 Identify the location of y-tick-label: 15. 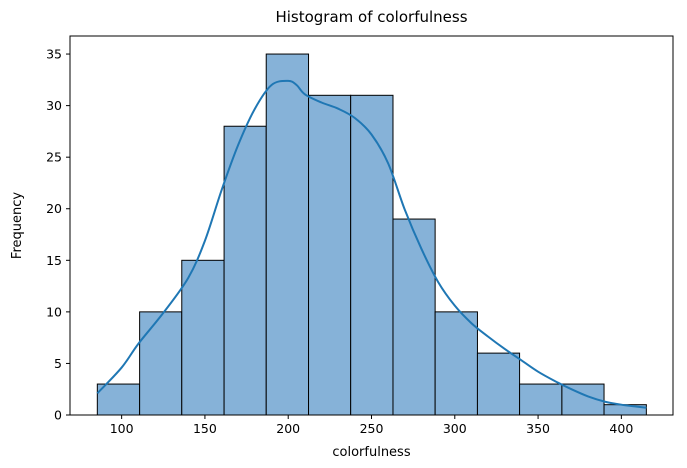
(54, 260).